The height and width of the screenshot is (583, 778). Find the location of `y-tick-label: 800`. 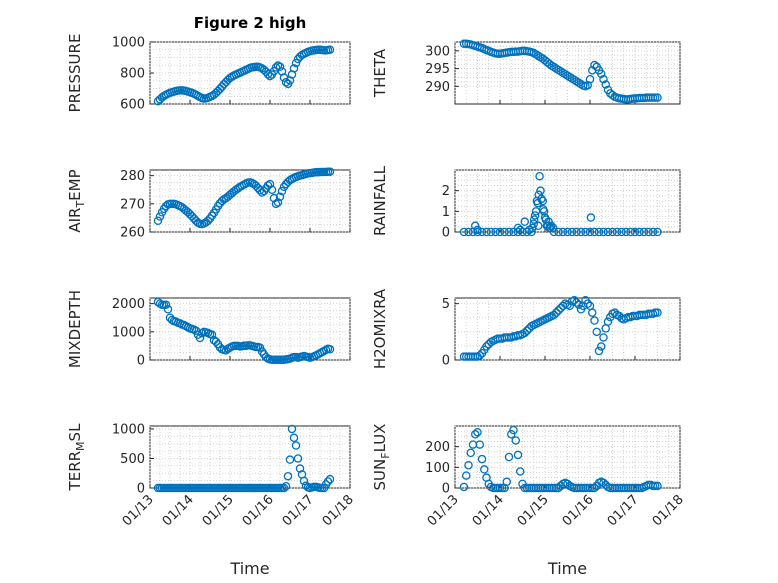

y-tick-label: 800 is located at coordinates (132, 74).